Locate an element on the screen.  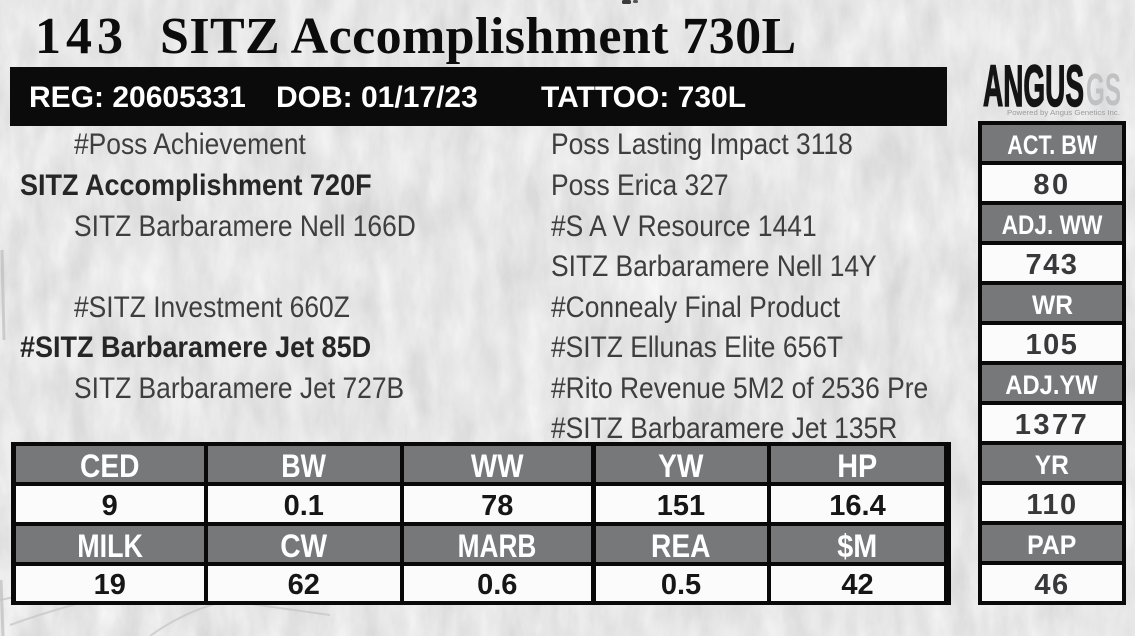
svg-text: Powered by Angus Genetics Inc. is located at coordinates (1063, 112).